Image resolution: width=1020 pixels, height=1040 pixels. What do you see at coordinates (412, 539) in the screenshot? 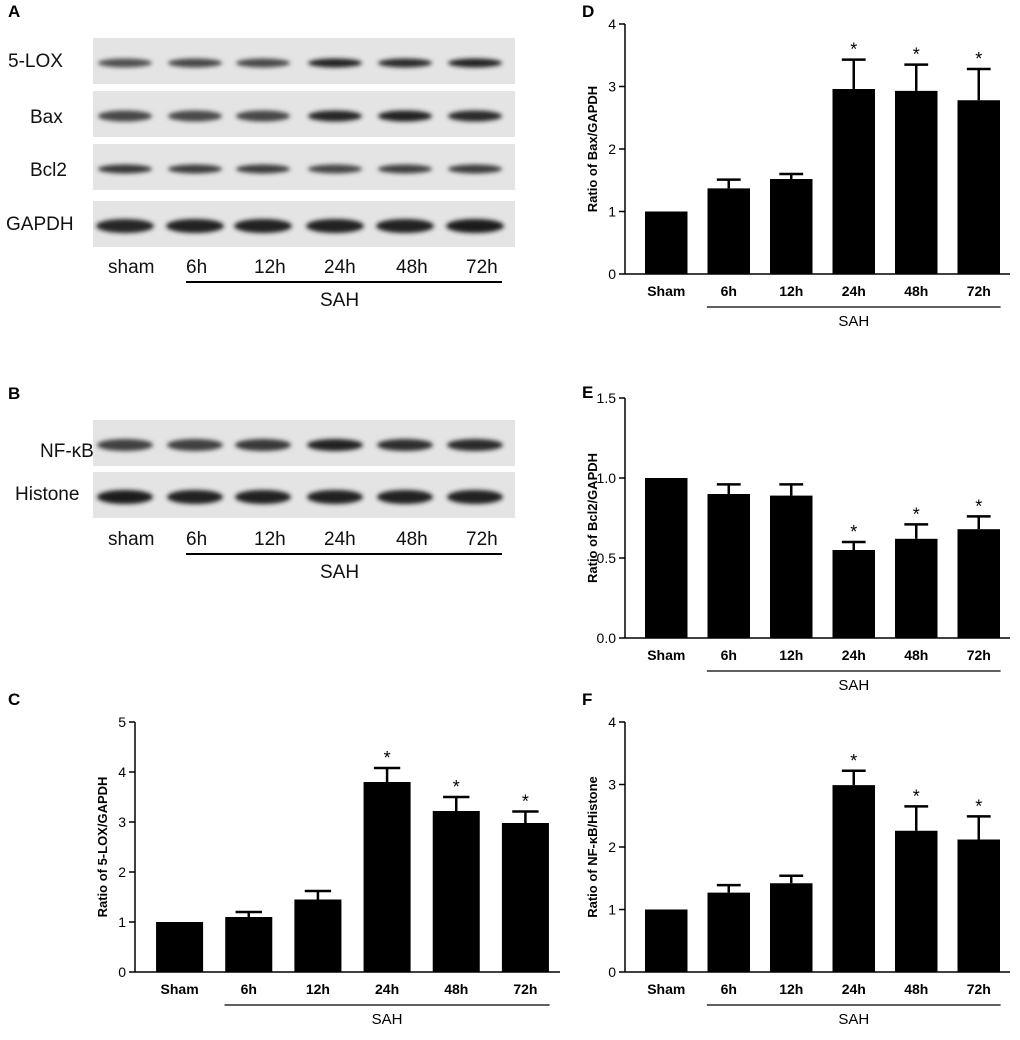
I see `blot-lane-label: 48h` at bounding box center [412, 539].